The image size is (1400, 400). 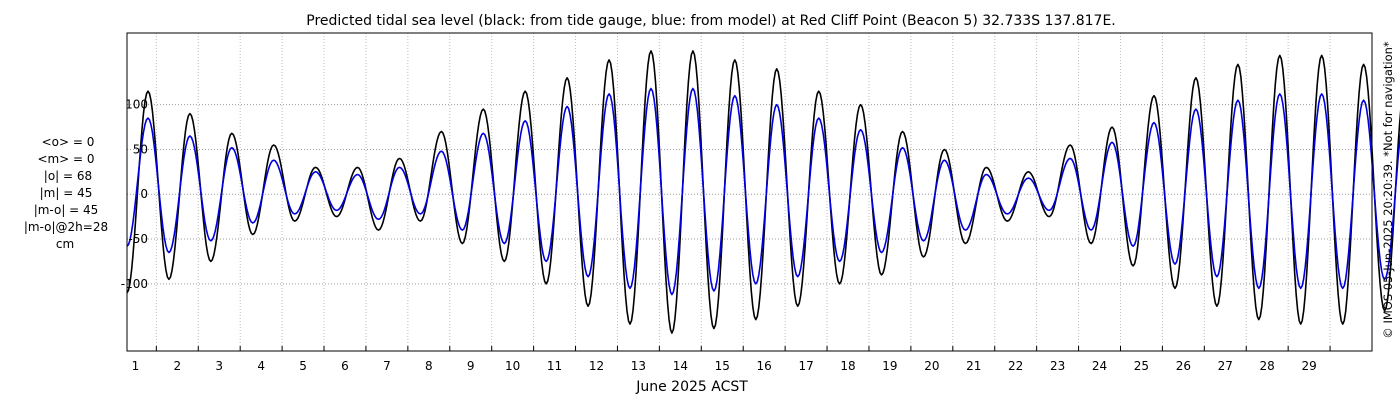 I want to click on stat-diff-2h: |m-o|@2h=28, so click(x=66, y=227).